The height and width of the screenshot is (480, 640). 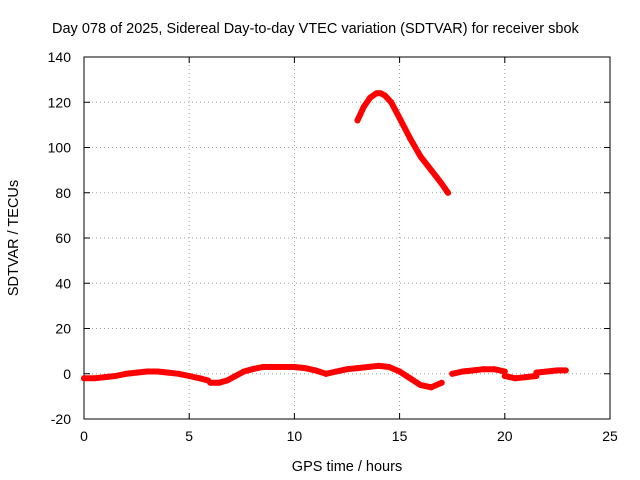 I want to click on y-axis-label: SDTVAR / TECUs, so click(x=14, y=238).